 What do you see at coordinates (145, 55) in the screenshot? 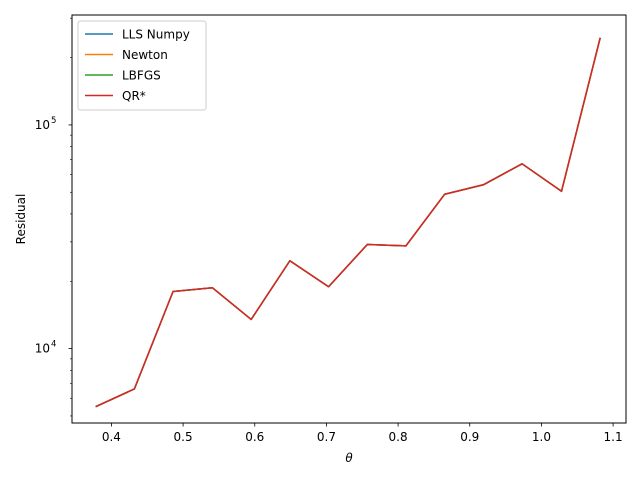
I see `legend-label: Newton` at bounding box center [145, 55].